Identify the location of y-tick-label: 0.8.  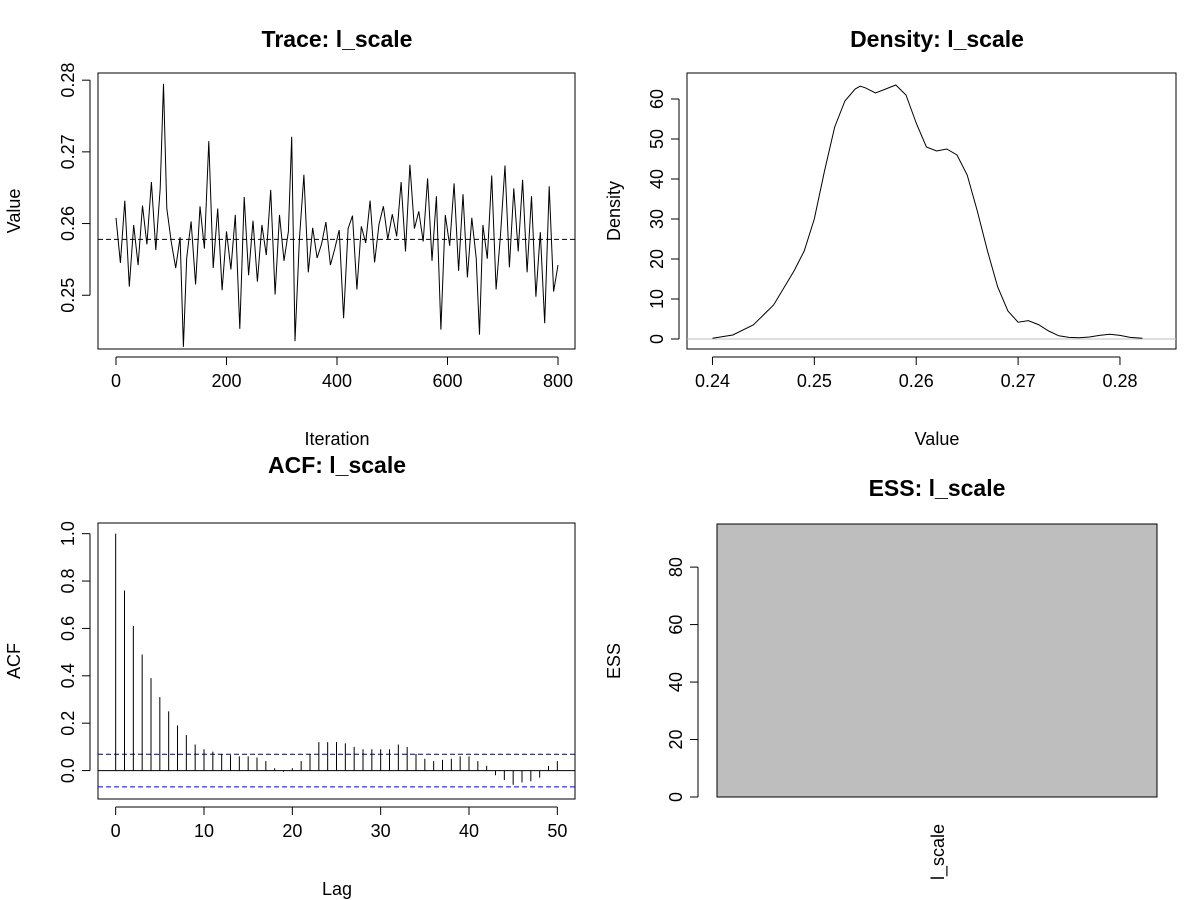
(68, 581).